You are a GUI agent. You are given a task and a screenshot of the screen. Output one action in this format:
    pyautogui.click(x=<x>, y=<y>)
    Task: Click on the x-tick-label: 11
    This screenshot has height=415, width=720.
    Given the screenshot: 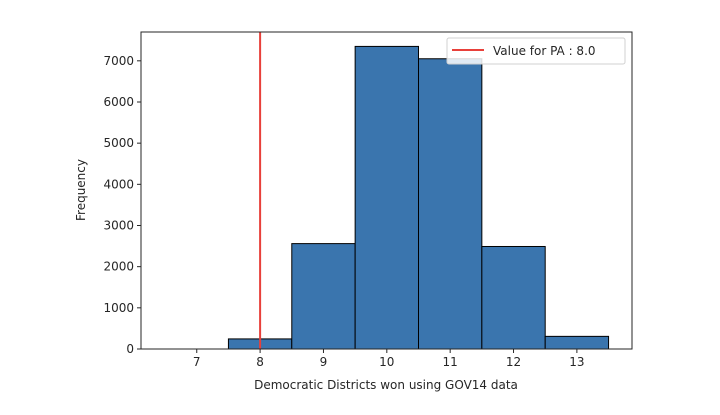 What is the action you would take?
    pyautogui.click(x=450, y=362)
    